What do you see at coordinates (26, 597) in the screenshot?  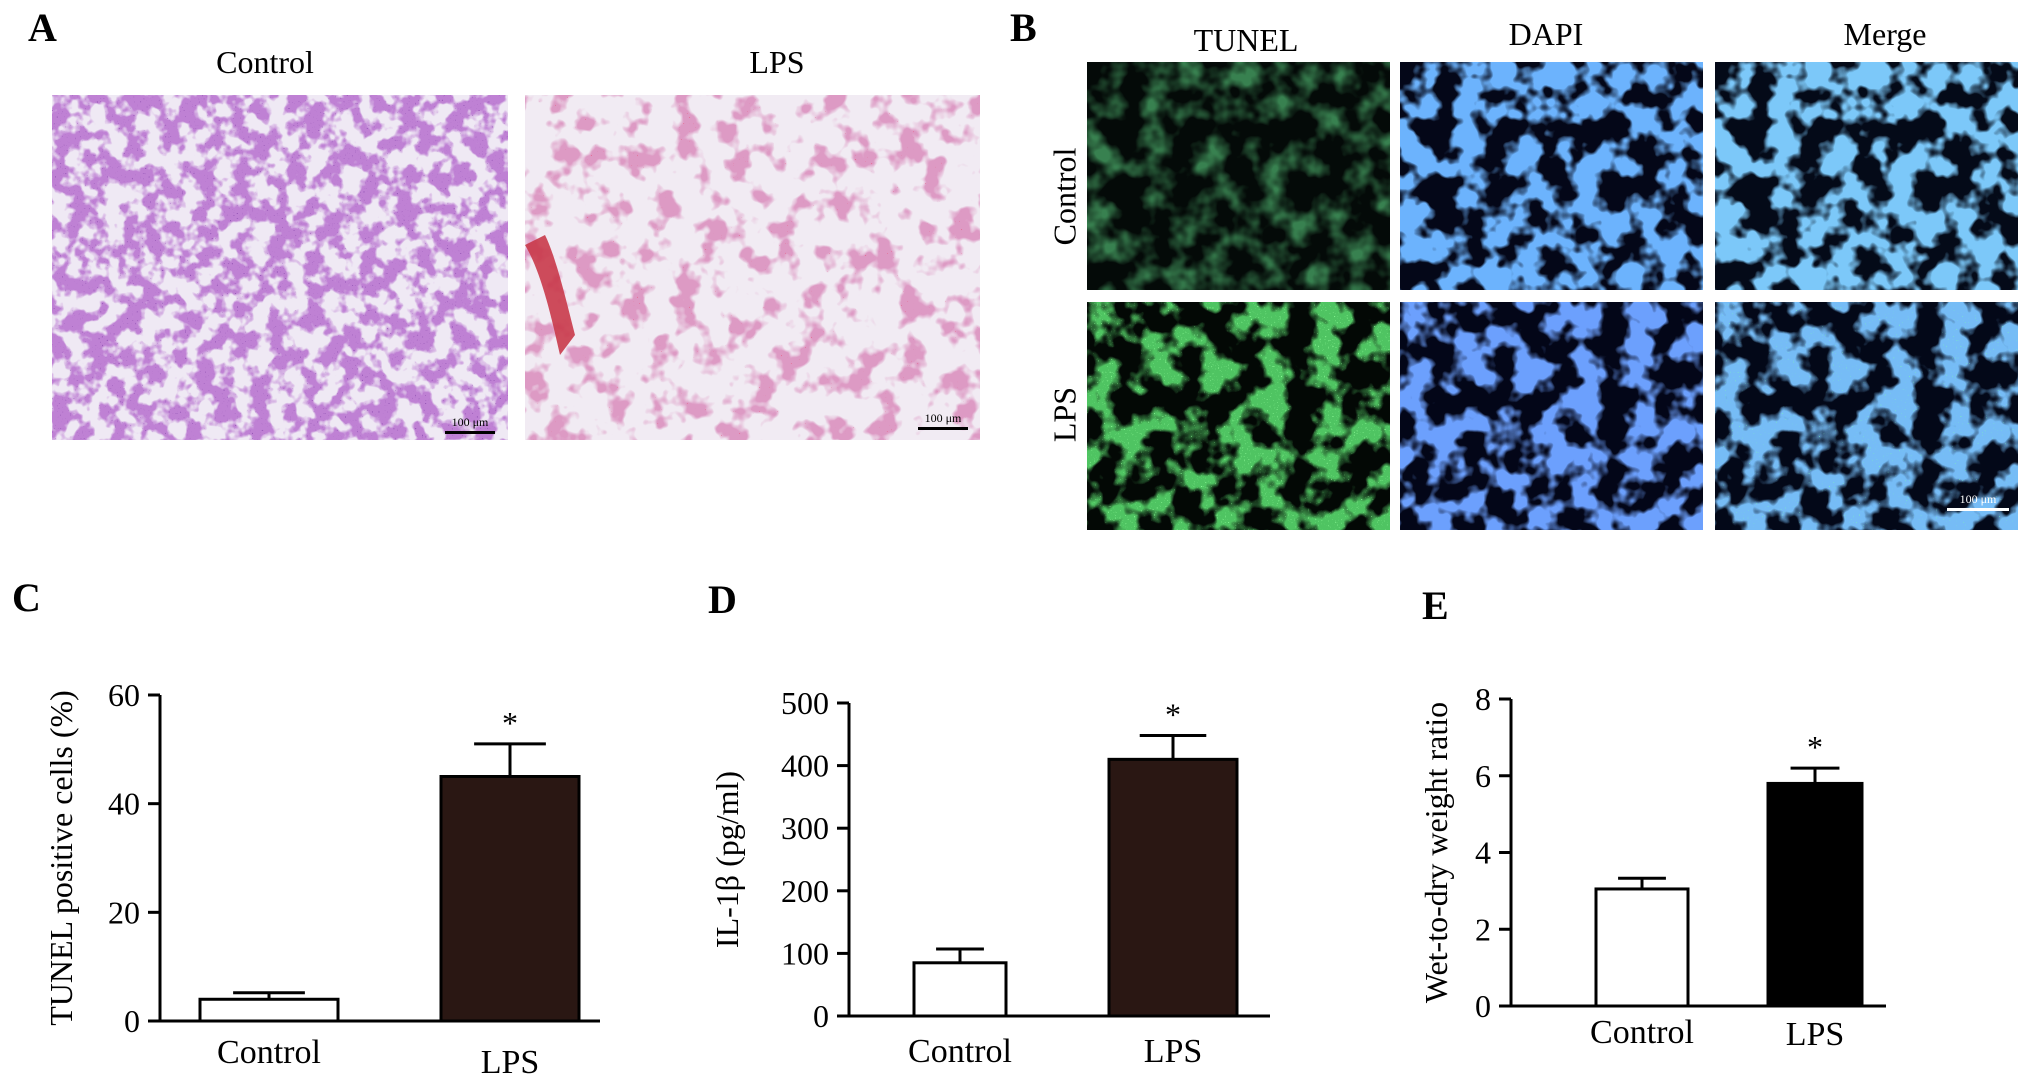 I see `panel-letter-c: C` at bounding box center [26, 597].